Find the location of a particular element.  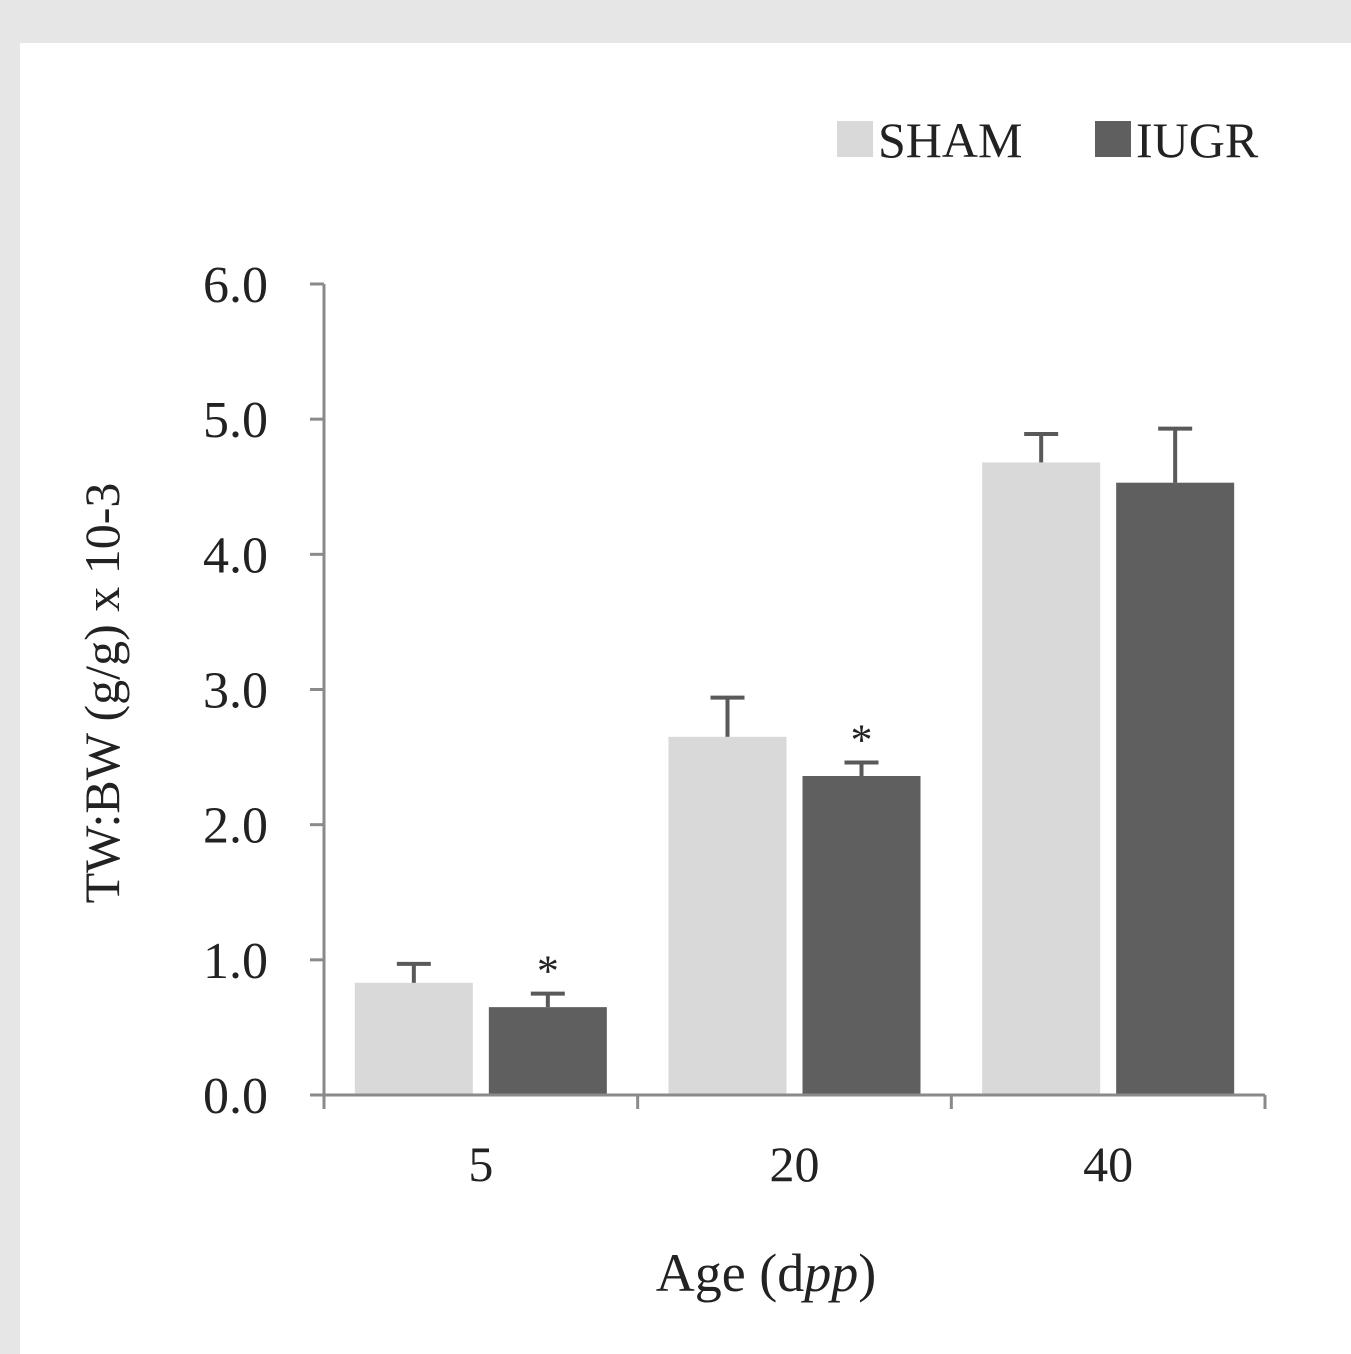

x-tick-label-5: 5 is located at coordinates (480, 1164).